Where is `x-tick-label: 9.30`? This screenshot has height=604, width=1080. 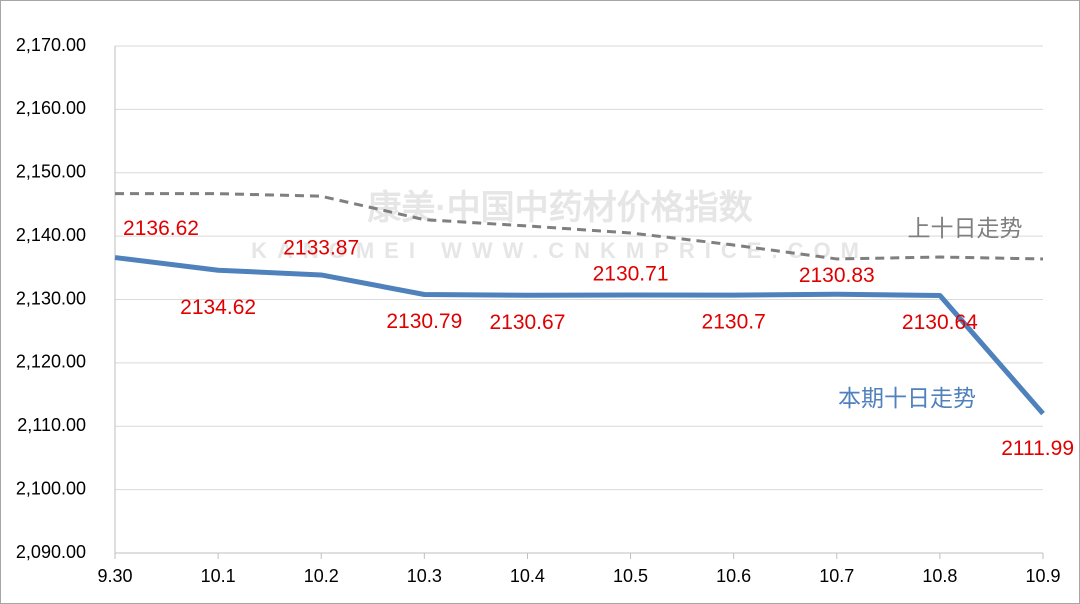
x-tick-label: 9.30 is located at coordinates (114, 576).